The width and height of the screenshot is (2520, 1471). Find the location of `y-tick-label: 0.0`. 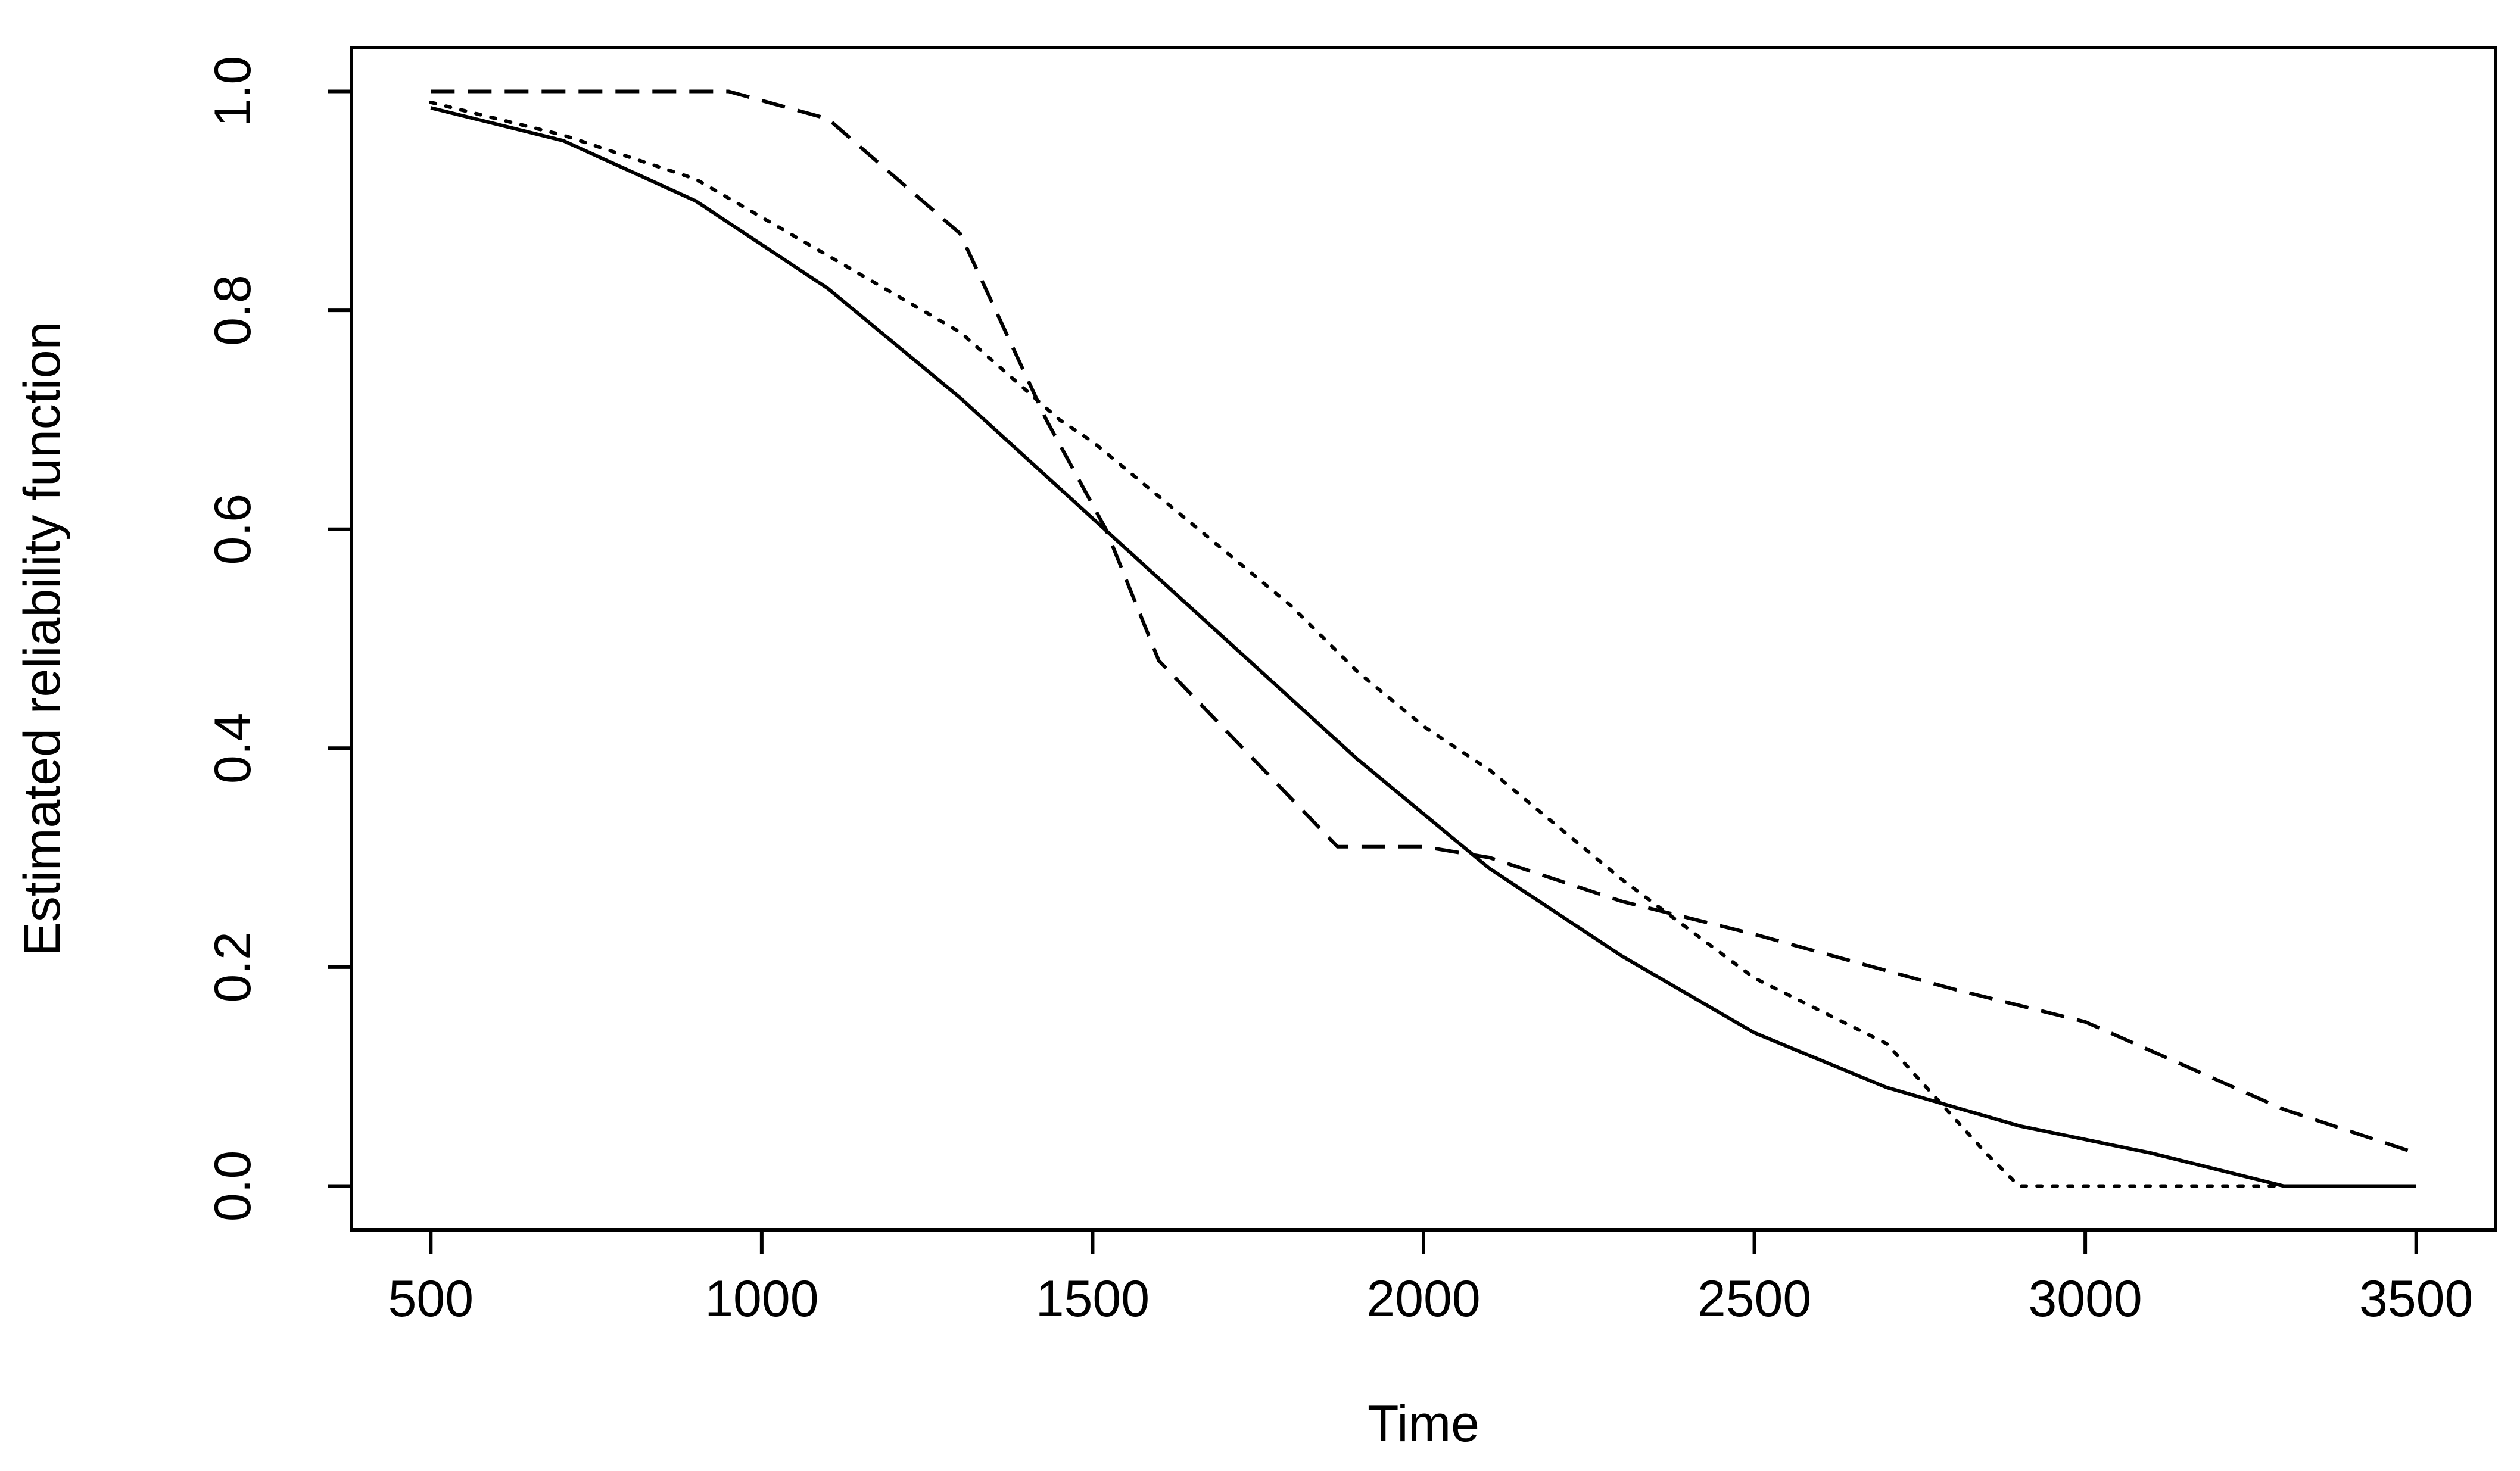

y-tick-label: 0.0 is located at coordinates (232, 1186).